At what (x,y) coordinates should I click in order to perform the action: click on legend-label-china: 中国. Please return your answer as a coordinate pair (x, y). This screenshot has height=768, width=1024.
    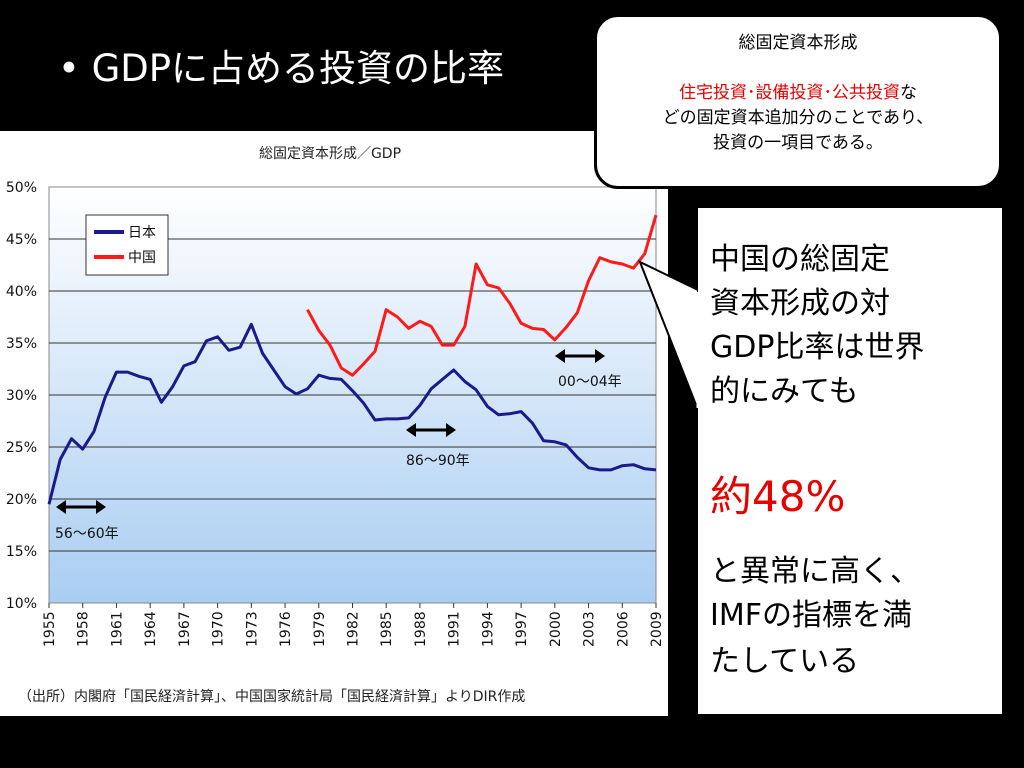
    Looking at the image, I should click on (142, 258).